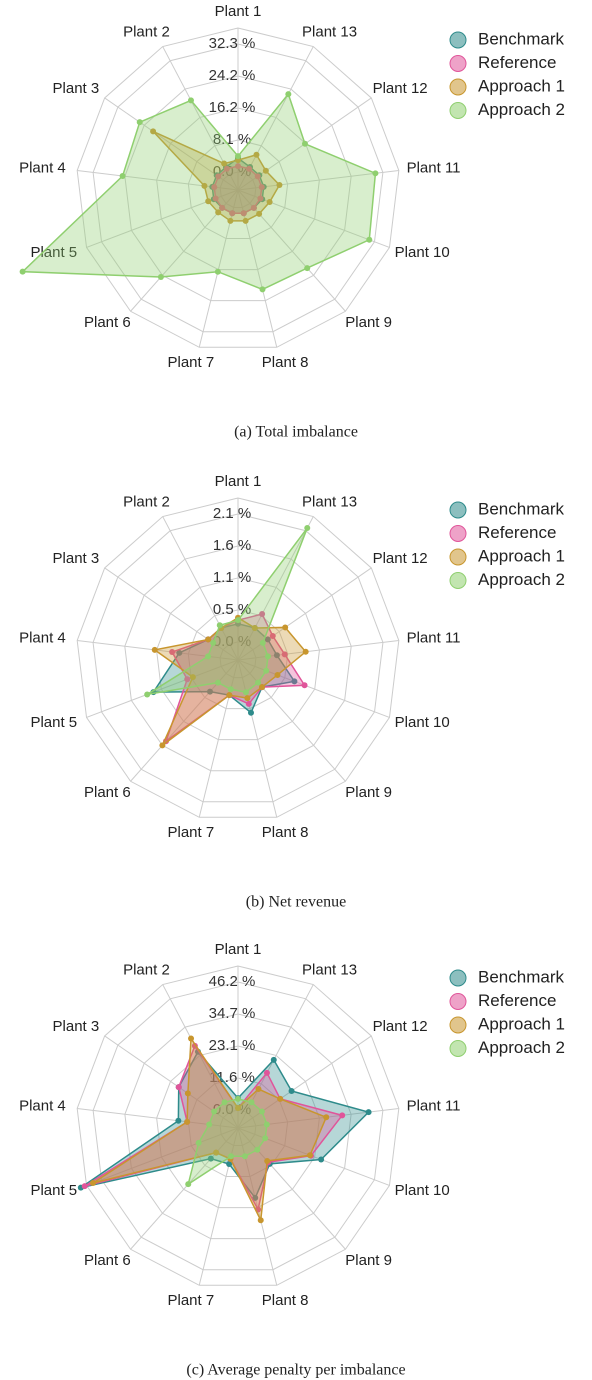 Image resolution: width=592 pixels, height=1380 pixels. Describe the element at coordinates (285, 1300) in the screenshot. I see `category-label: Plant 8` at that location.